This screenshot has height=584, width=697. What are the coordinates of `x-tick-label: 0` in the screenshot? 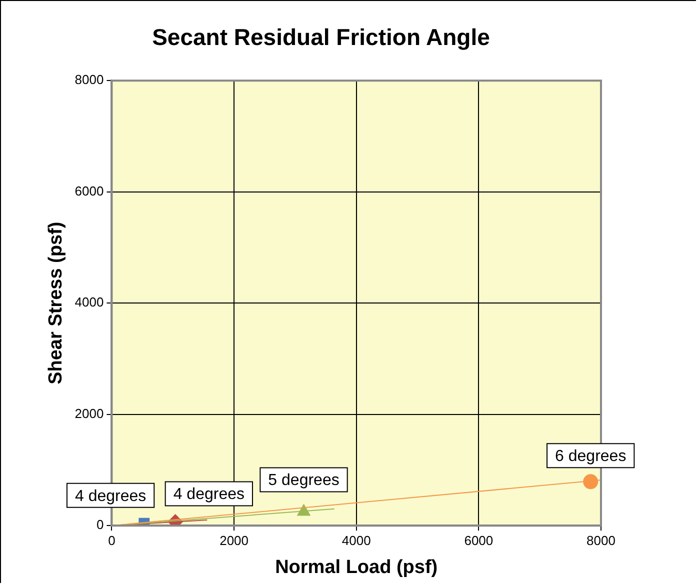 It's located at (112, 540).